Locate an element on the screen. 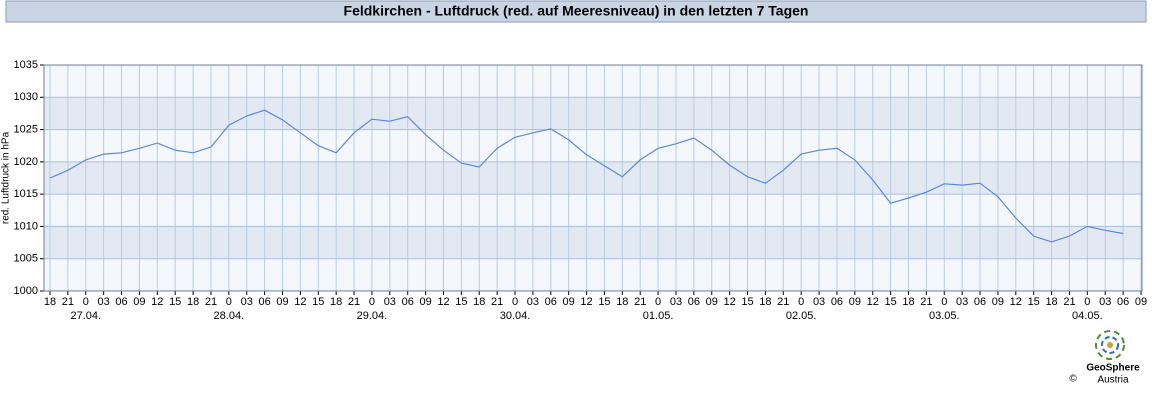 The height and width of the screenshot is (405, 1152). logo is located at coordinates (1110, 345).